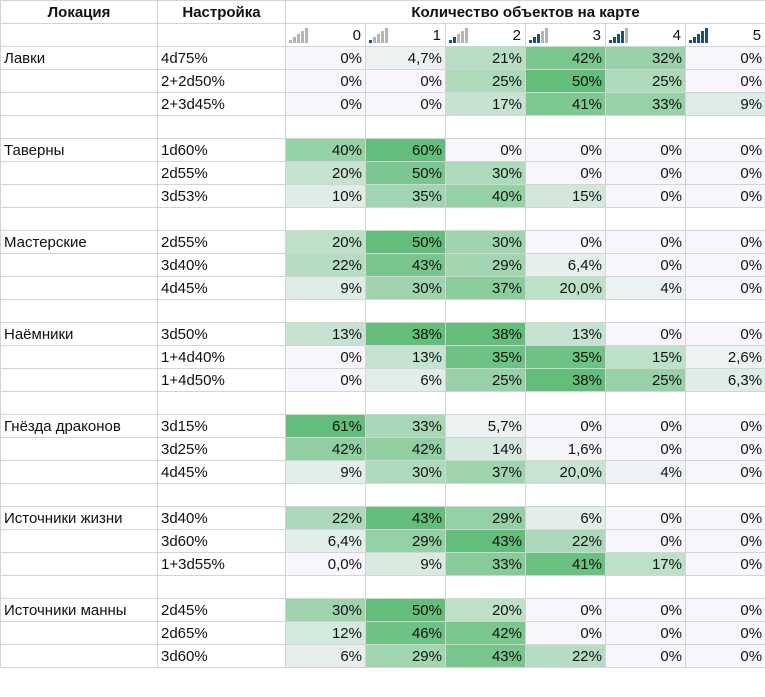  Describe the element at coordinates (485, 288) in the screenshot. I see `value-cell: 37%` at that location.